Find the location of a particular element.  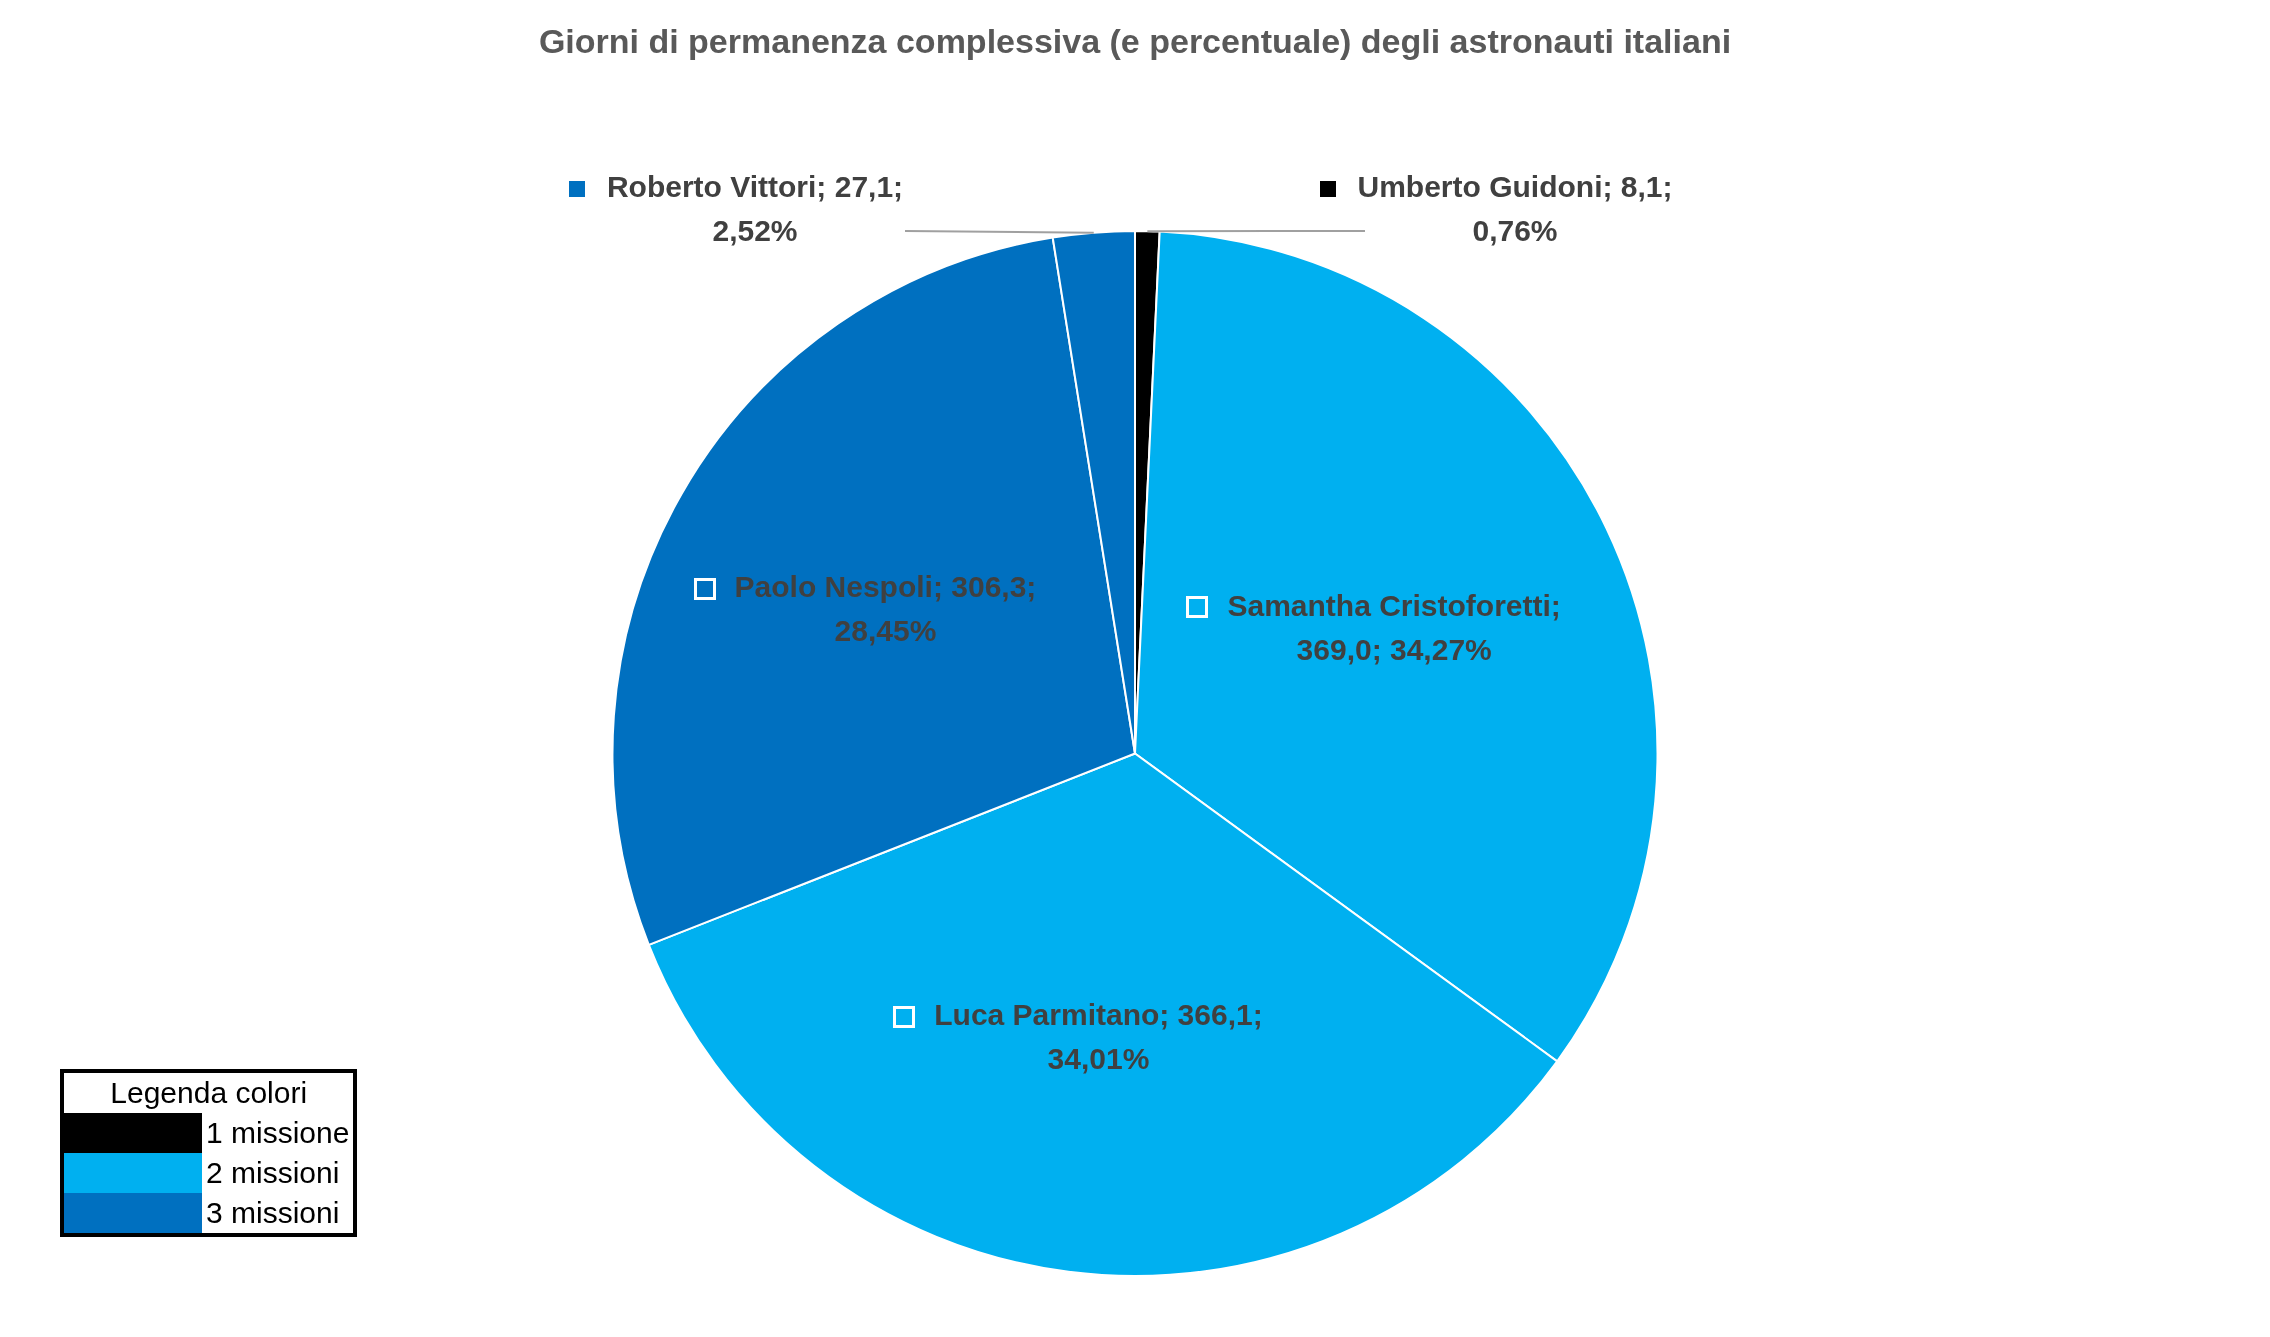

text: 2 missioni is located at coordinates (273, 1173).